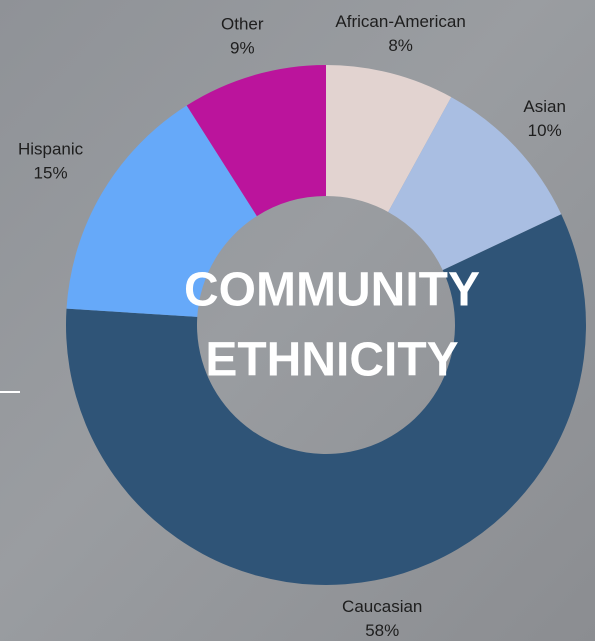 This screenshot has height=641, width=595. What do you see at coordinates (382, 630) in the screenshot?
I see `slice-value-label: 58%` at bounding box center [382, 630].